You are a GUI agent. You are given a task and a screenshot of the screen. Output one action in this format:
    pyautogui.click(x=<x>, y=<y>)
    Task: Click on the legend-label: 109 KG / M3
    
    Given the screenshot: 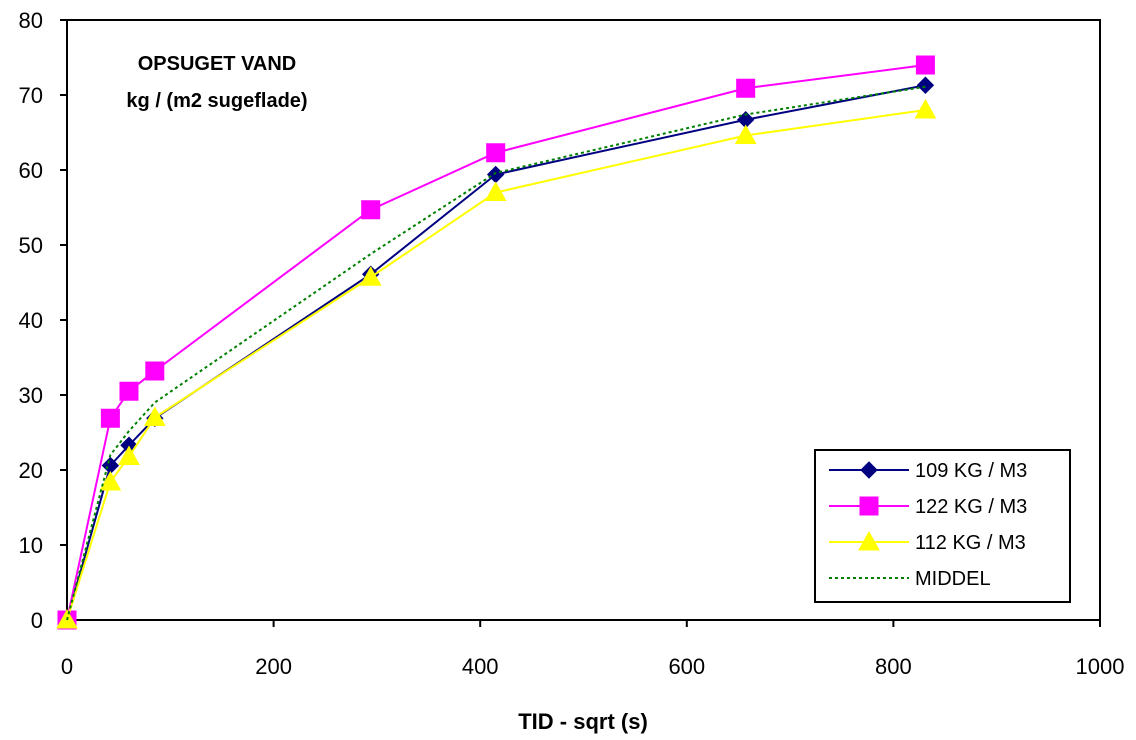 What is the action you would take?
    pyautogui.click(x=971, y=471)
    